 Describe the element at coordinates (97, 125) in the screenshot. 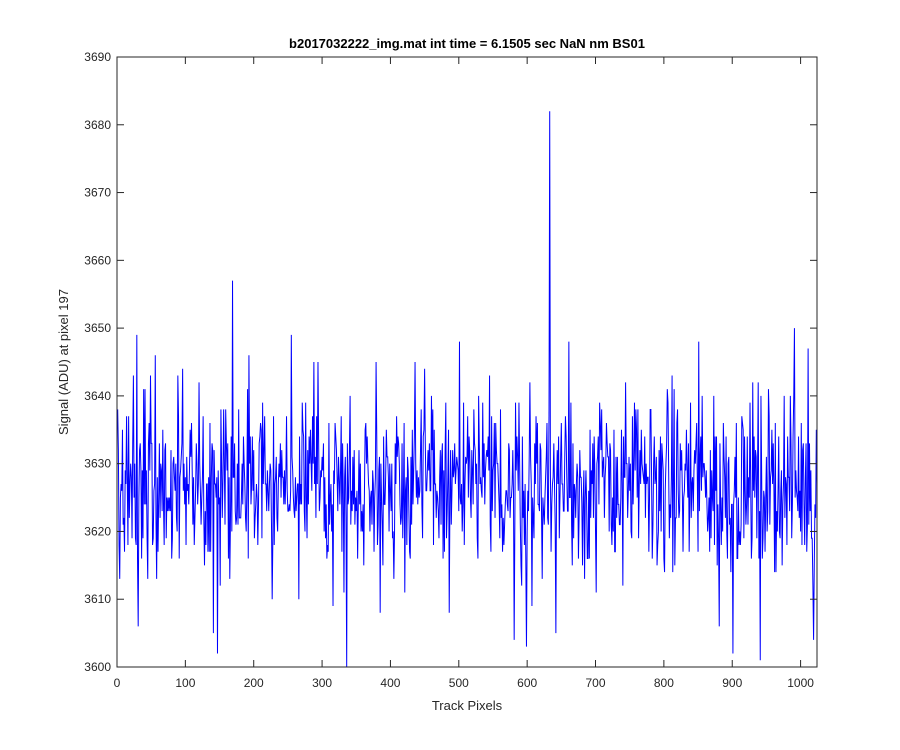

I see `y-tick-label: 3680` at that location.